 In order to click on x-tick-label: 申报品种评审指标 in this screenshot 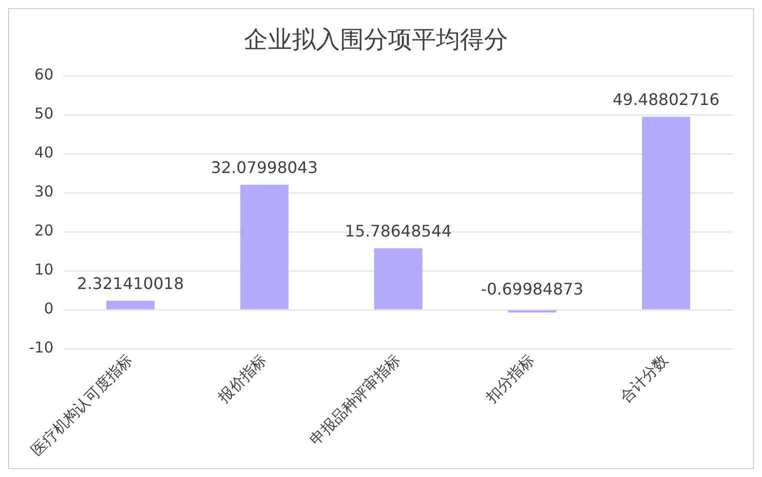, I will do `click(355, 400)`.